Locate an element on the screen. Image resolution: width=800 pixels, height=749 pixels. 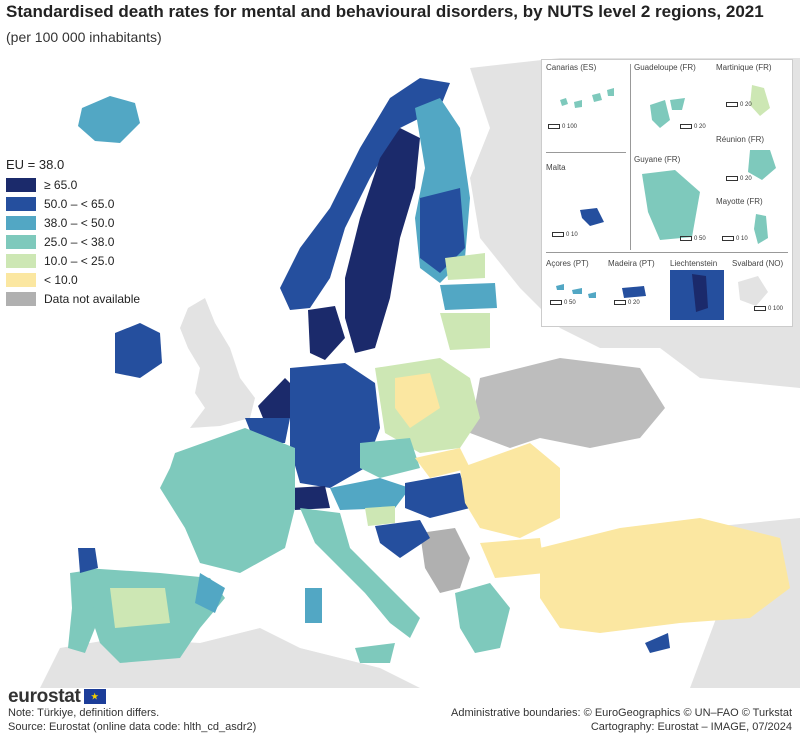
legend-row: < 10.0 is located at coordinates (73, 279).